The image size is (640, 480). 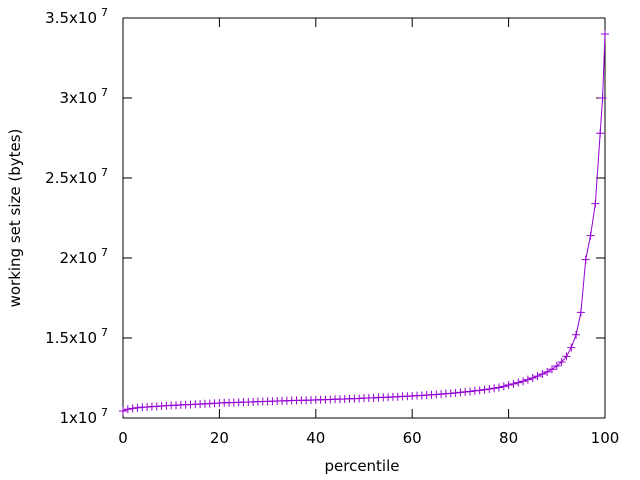 What do you see at coordinates (219, 438) in the screenshot?
I see `x-tick-label: 20` at bounding box center [219, 438].